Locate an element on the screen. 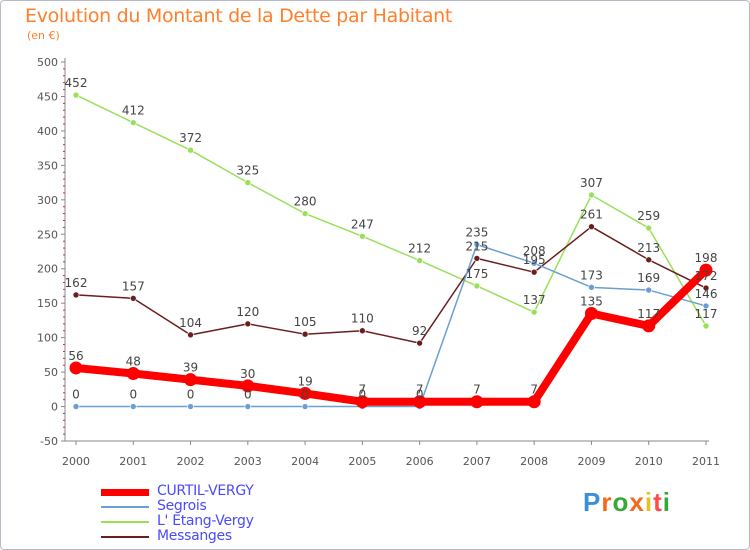 This screenshot has height=550, width=750. data-label: 175 is located at coordinates (476, 274).